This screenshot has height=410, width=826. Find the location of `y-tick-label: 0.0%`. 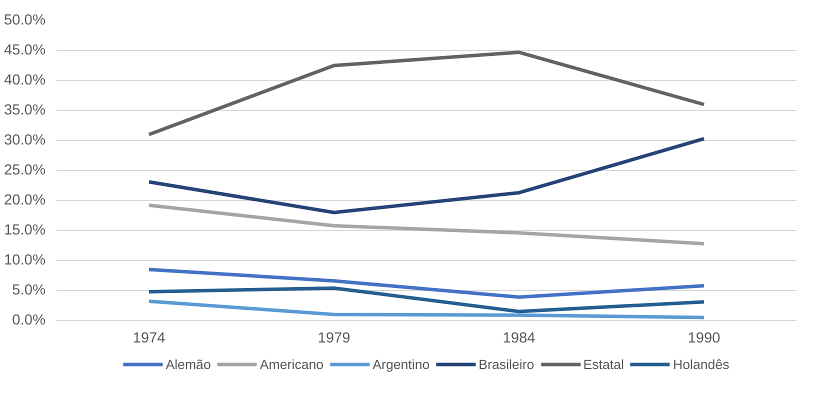

y-tick-label: 0.0% is located at coordinates (29, 320).